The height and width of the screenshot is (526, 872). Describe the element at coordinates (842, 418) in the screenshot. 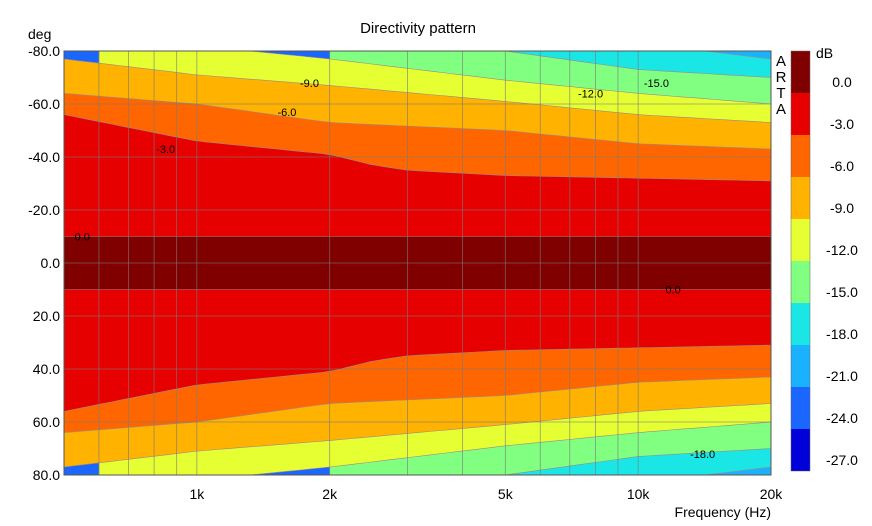

I see `colorbar-label: -24.0` at that location.